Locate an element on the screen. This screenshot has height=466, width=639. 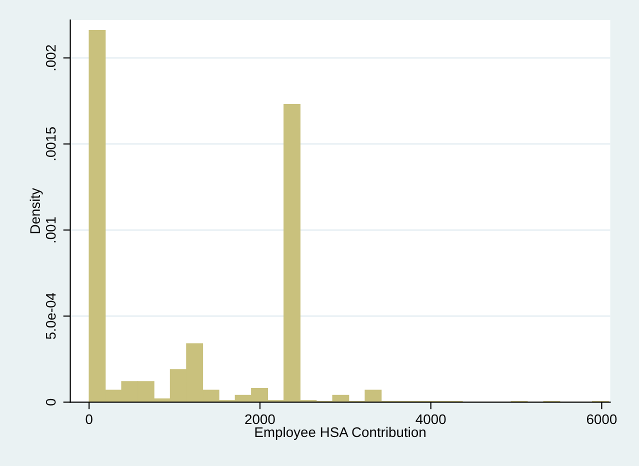
y-tick-label: 0 is located at coordinates (51, 402).